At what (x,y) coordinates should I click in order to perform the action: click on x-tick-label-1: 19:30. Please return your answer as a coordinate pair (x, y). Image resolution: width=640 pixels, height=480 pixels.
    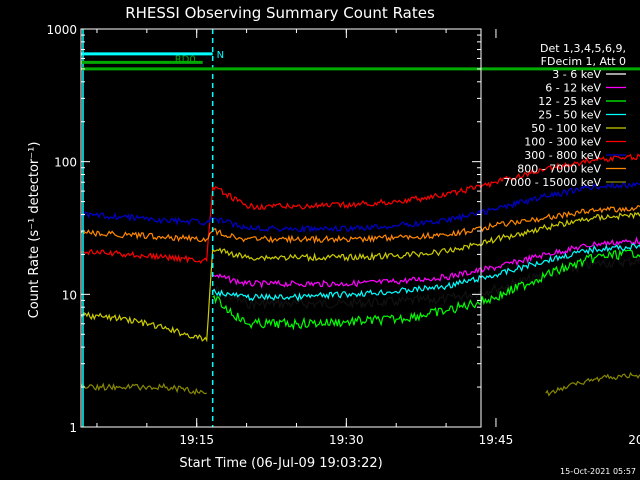
    Looking at the image, I should click on (346, 440).